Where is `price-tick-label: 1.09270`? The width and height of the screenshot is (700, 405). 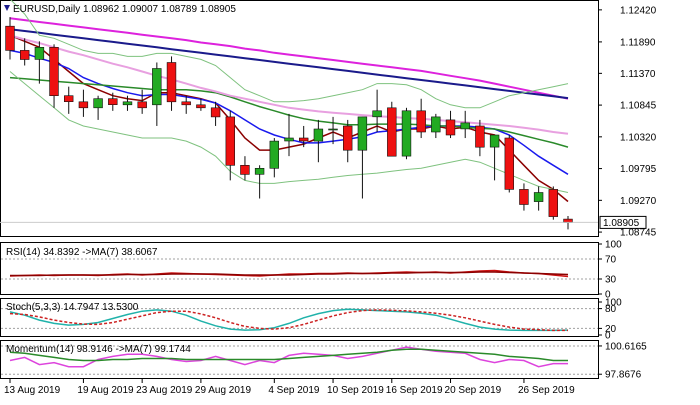
price-tick-label: 1.09270 is located at coordinates (638, 201).